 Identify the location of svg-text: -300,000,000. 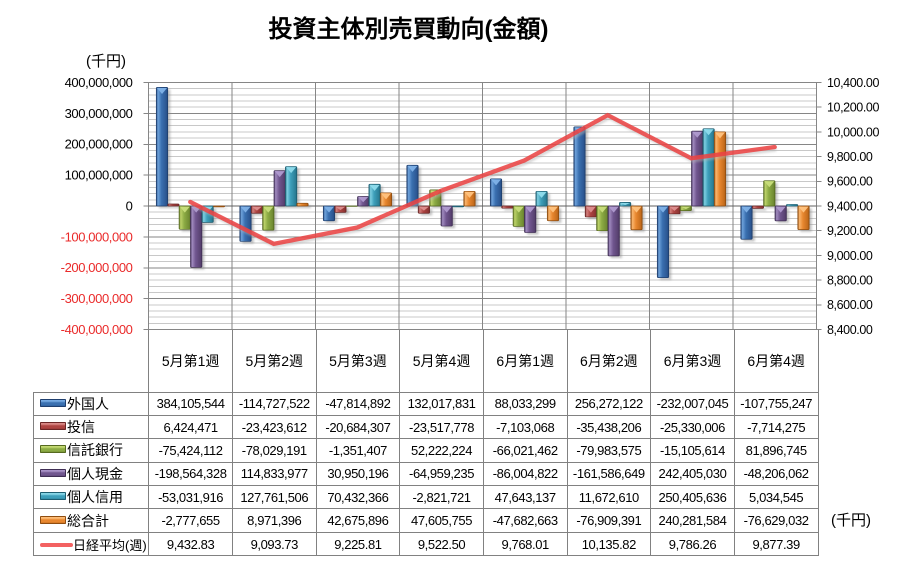
(97, 298).